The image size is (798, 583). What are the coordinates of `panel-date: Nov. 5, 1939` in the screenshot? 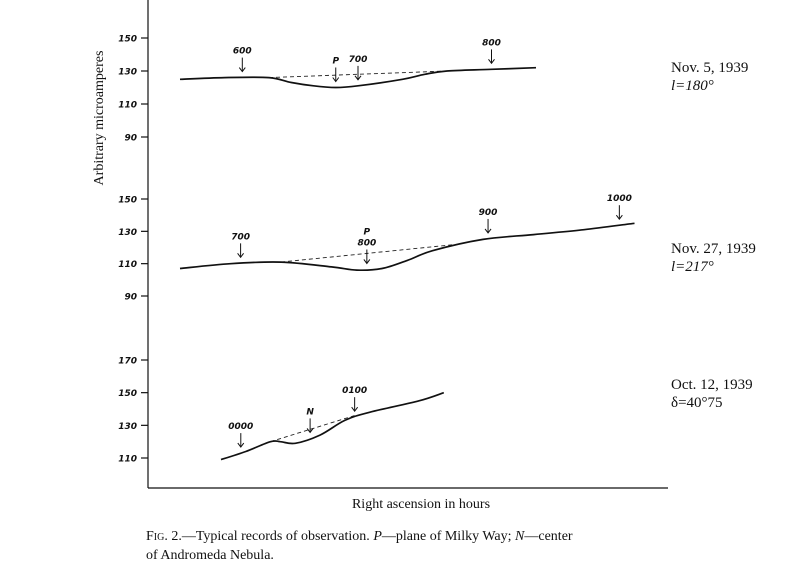 It's located at (709, 68).